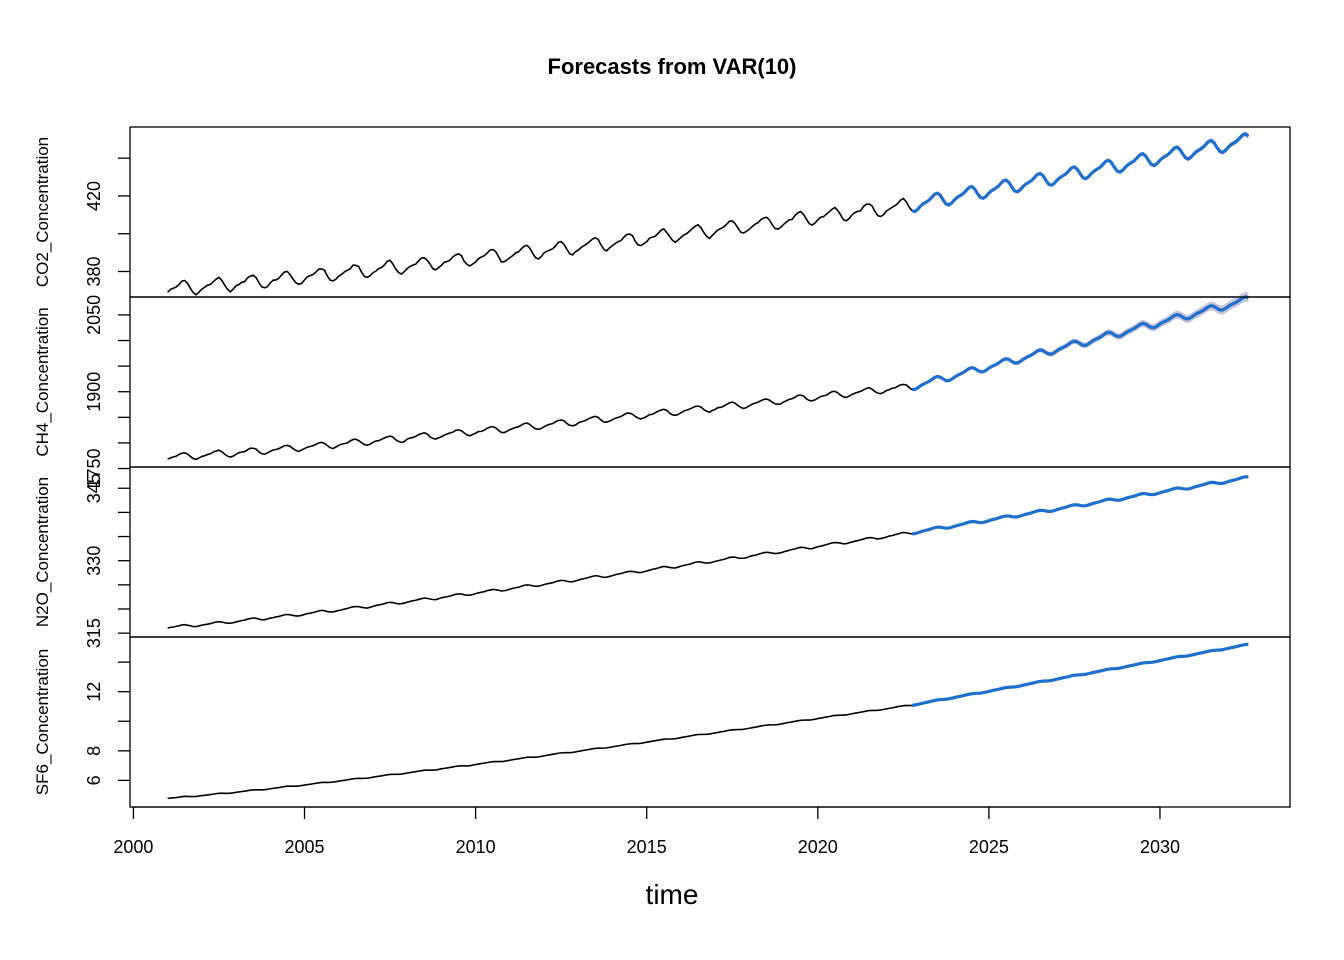  What do you see at coordinates (476, 847) in the screenshot?
I see `x-tick-label-2: 2010` at bounding box center [476, 847].